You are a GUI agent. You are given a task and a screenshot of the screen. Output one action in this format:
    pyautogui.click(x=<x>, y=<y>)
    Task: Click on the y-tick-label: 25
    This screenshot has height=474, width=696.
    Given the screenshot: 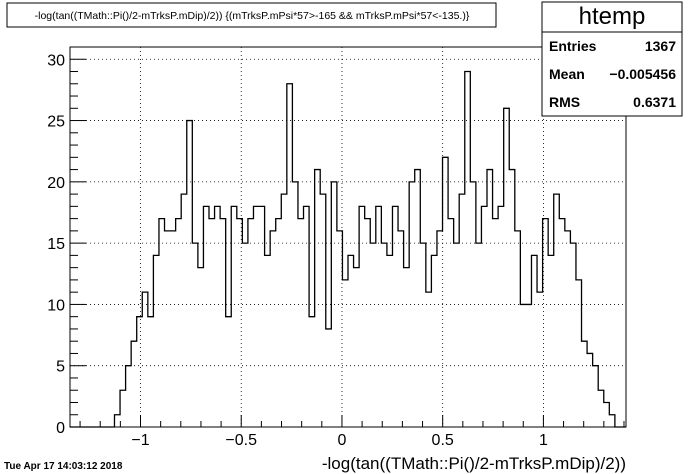 What is the action you would take?
    pyautogui.click(x=56, y=122)
    